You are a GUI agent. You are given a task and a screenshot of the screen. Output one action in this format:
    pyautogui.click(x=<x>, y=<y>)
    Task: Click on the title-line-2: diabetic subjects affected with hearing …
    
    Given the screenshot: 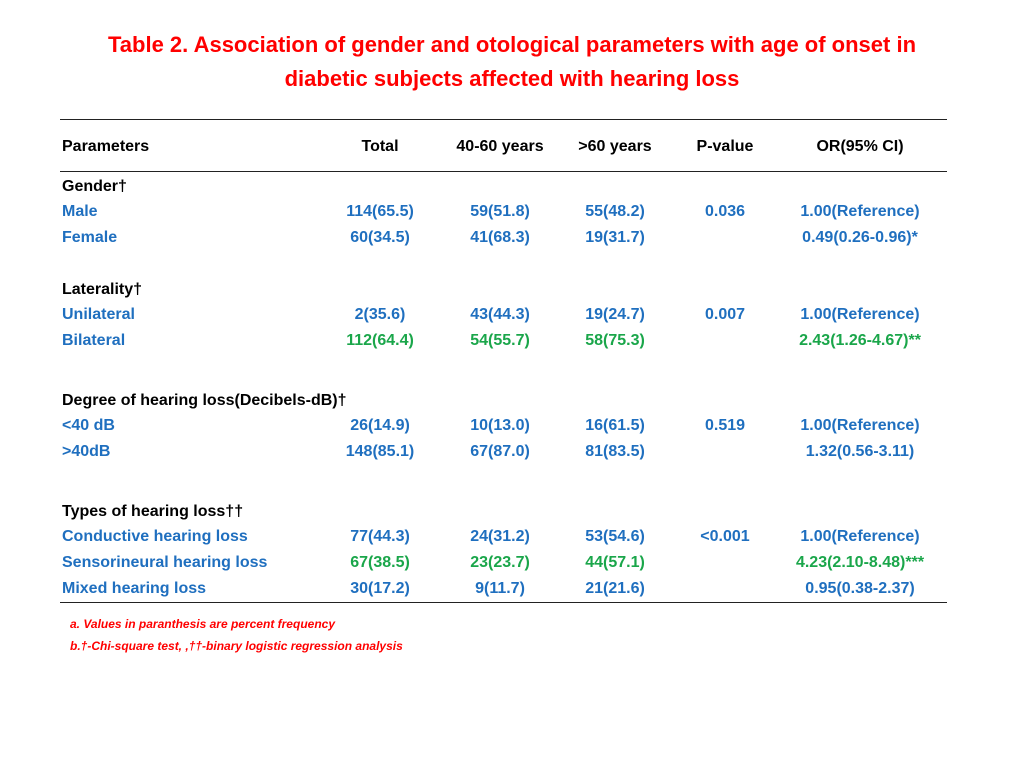 What is the action you would take?
    pyautogui.click(x=512, y=78)
    